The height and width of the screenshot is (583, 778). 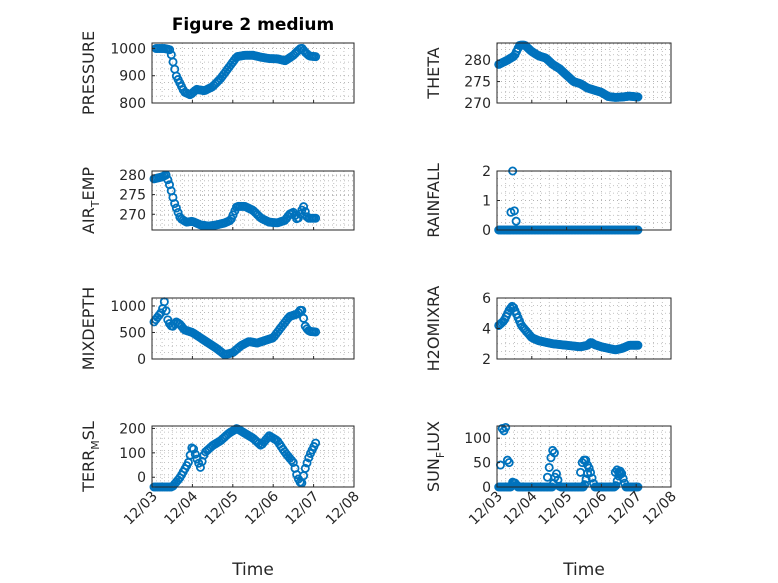 What do you see at coordinates (88, 184) in the screenshot?
I see `y-axis-label-tail: EMP` at bounding box center [88, 184].